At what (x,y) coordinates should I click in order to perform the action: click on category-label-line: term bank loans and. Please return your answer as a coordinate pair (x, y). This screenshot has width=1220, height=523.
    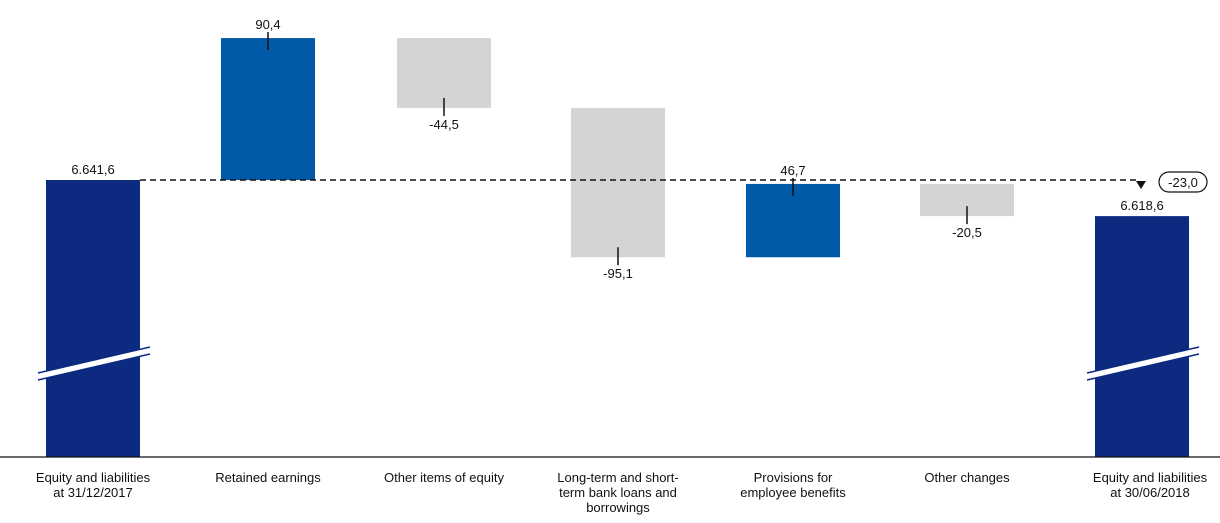
    Looking at the image, I should click on (618, 492).